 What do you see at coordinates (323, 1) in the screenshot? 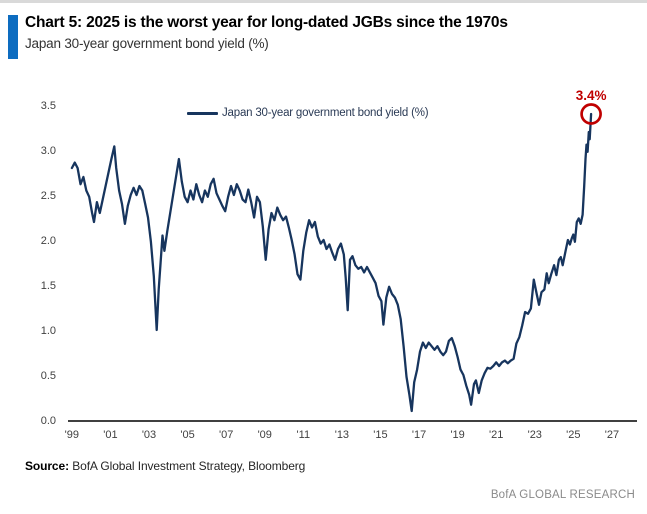
I see `top-border` at bounding box center [323, 1].